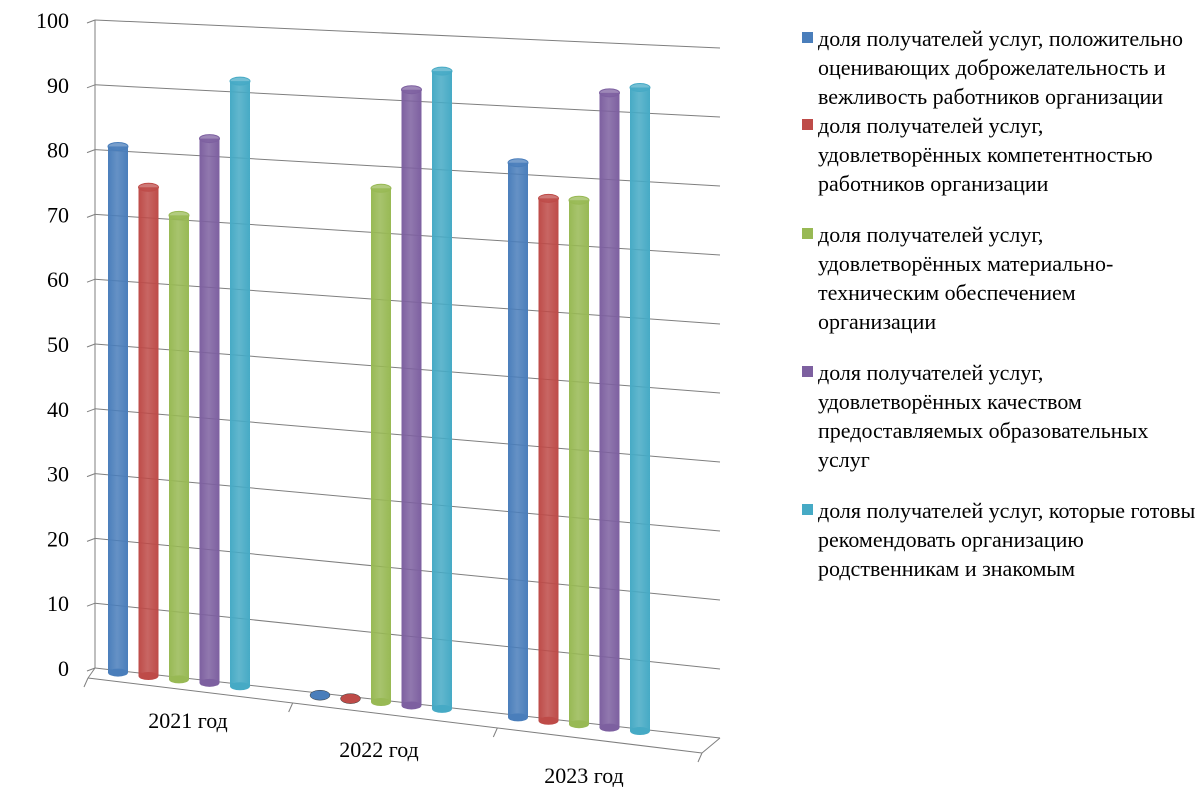 This screenshot has height=787, width=1201. I want to click on y-tick-label: 10, so click(58, 603).